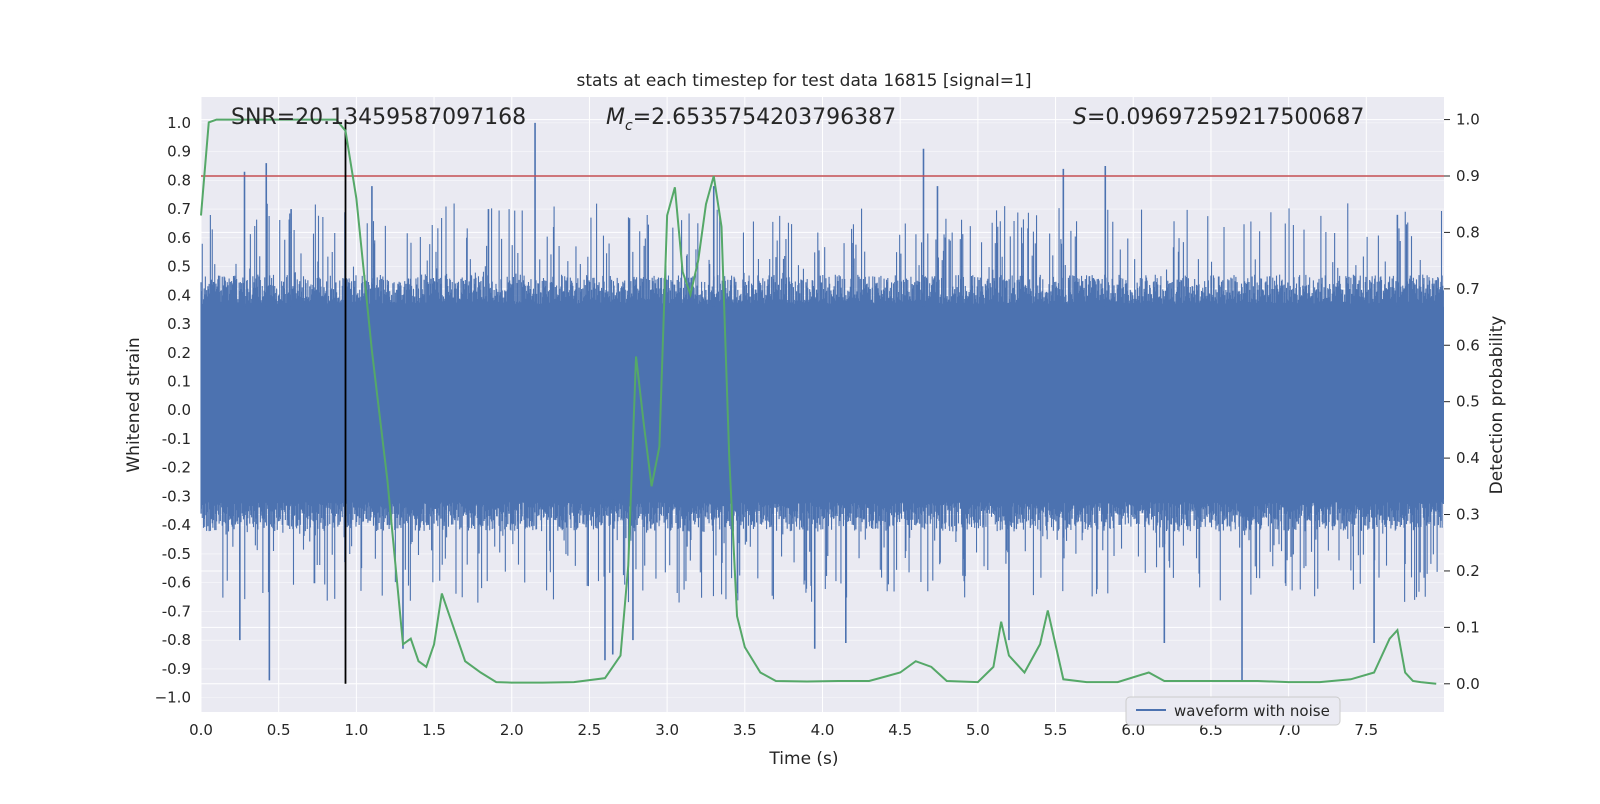 This screenshot has height=804, width=1600. What do you see at coordinates (667, 730) in the screenshot?
I see `x-tick-label: 3.0` at bounding box center [667, 730].